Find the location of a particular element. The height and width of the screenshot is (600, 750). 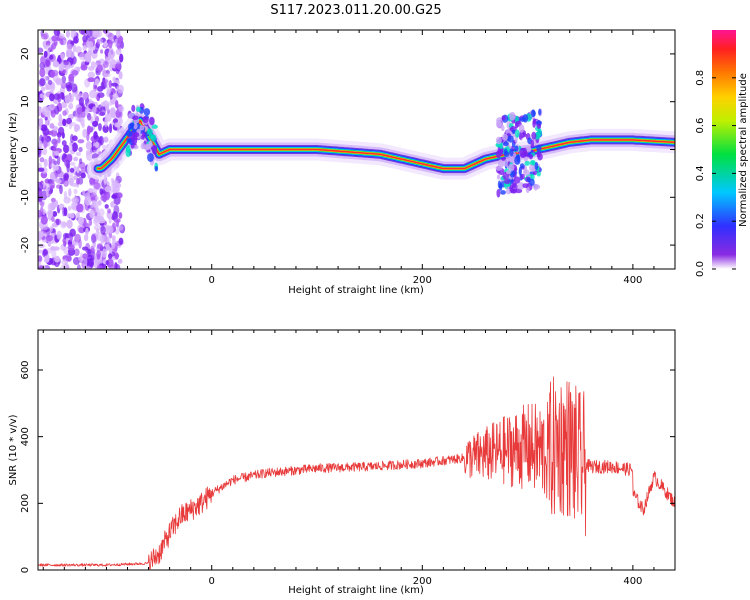

spectrogram-ytick-label: -20 is located at coordinates (25, 245).